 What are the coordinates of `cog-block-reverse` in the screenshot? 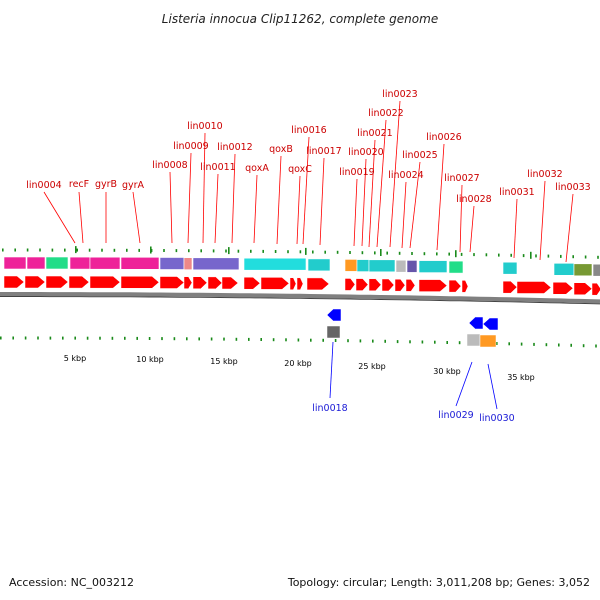 It's located at (488, 341).